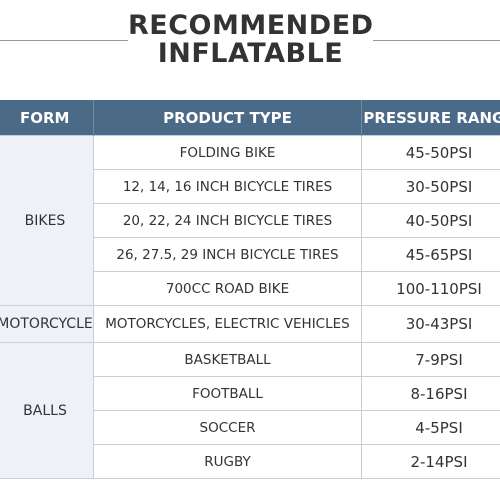  What do you see at coordinates (47, 220) in the screenshot?
I see `form-cell-bikes: BIKES` at bounding box center [47, 220].